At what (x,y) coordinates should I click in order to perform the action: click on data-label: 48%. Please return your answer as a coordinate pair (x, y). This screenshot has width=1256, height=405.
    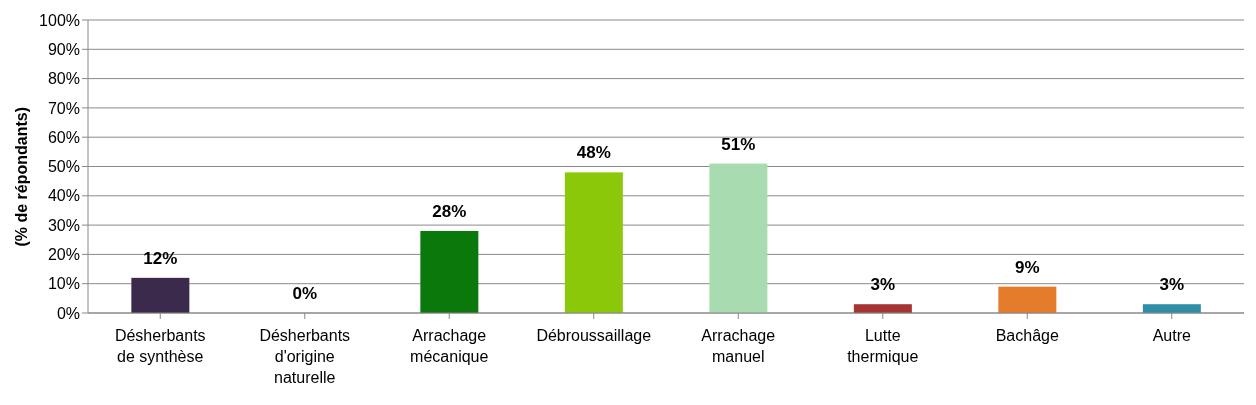
    Looking at the image, I should click on (593, 153).